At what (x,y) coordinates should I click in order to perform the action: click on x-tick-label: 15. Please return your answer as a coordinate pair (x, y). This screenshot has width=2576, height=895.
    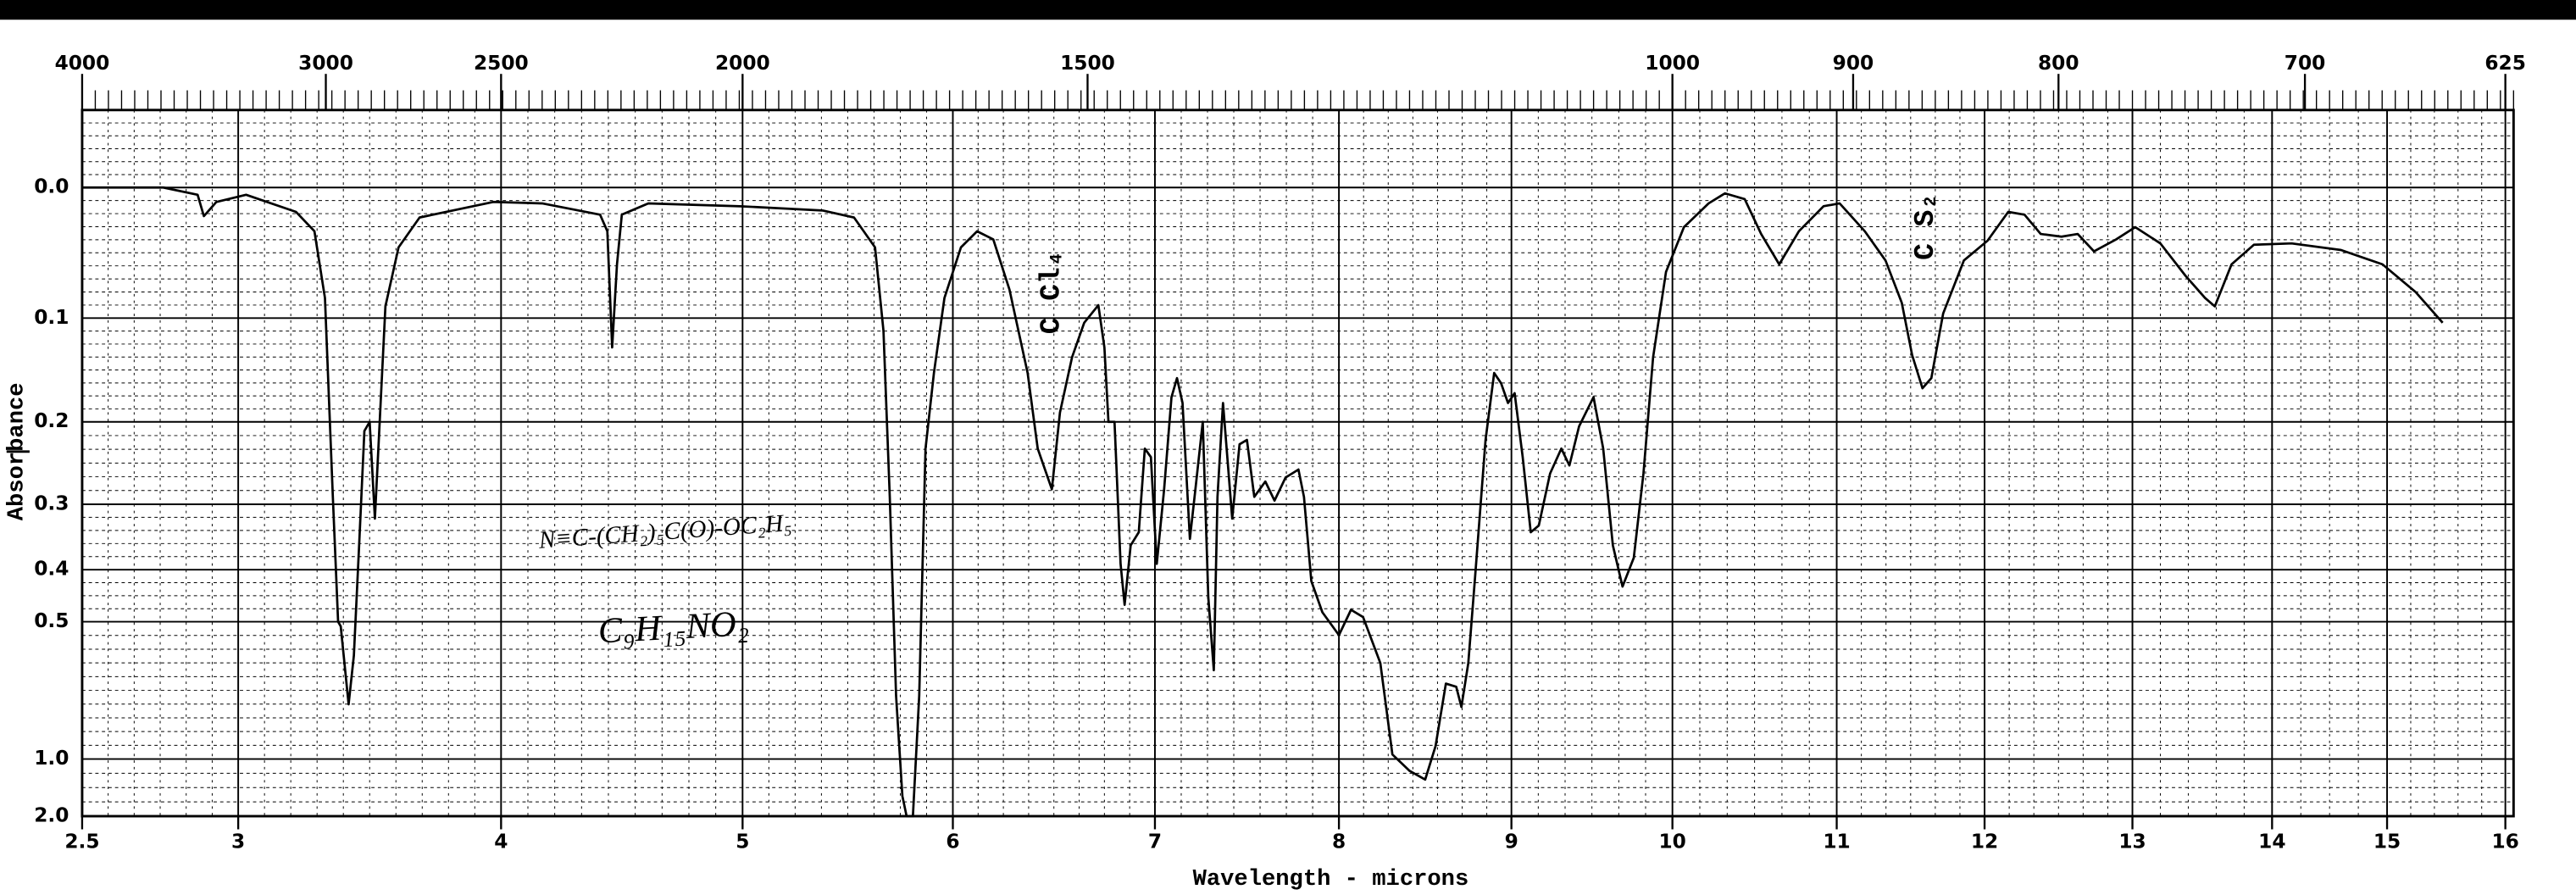
    Looking at the image, I should click on (2387, 842).